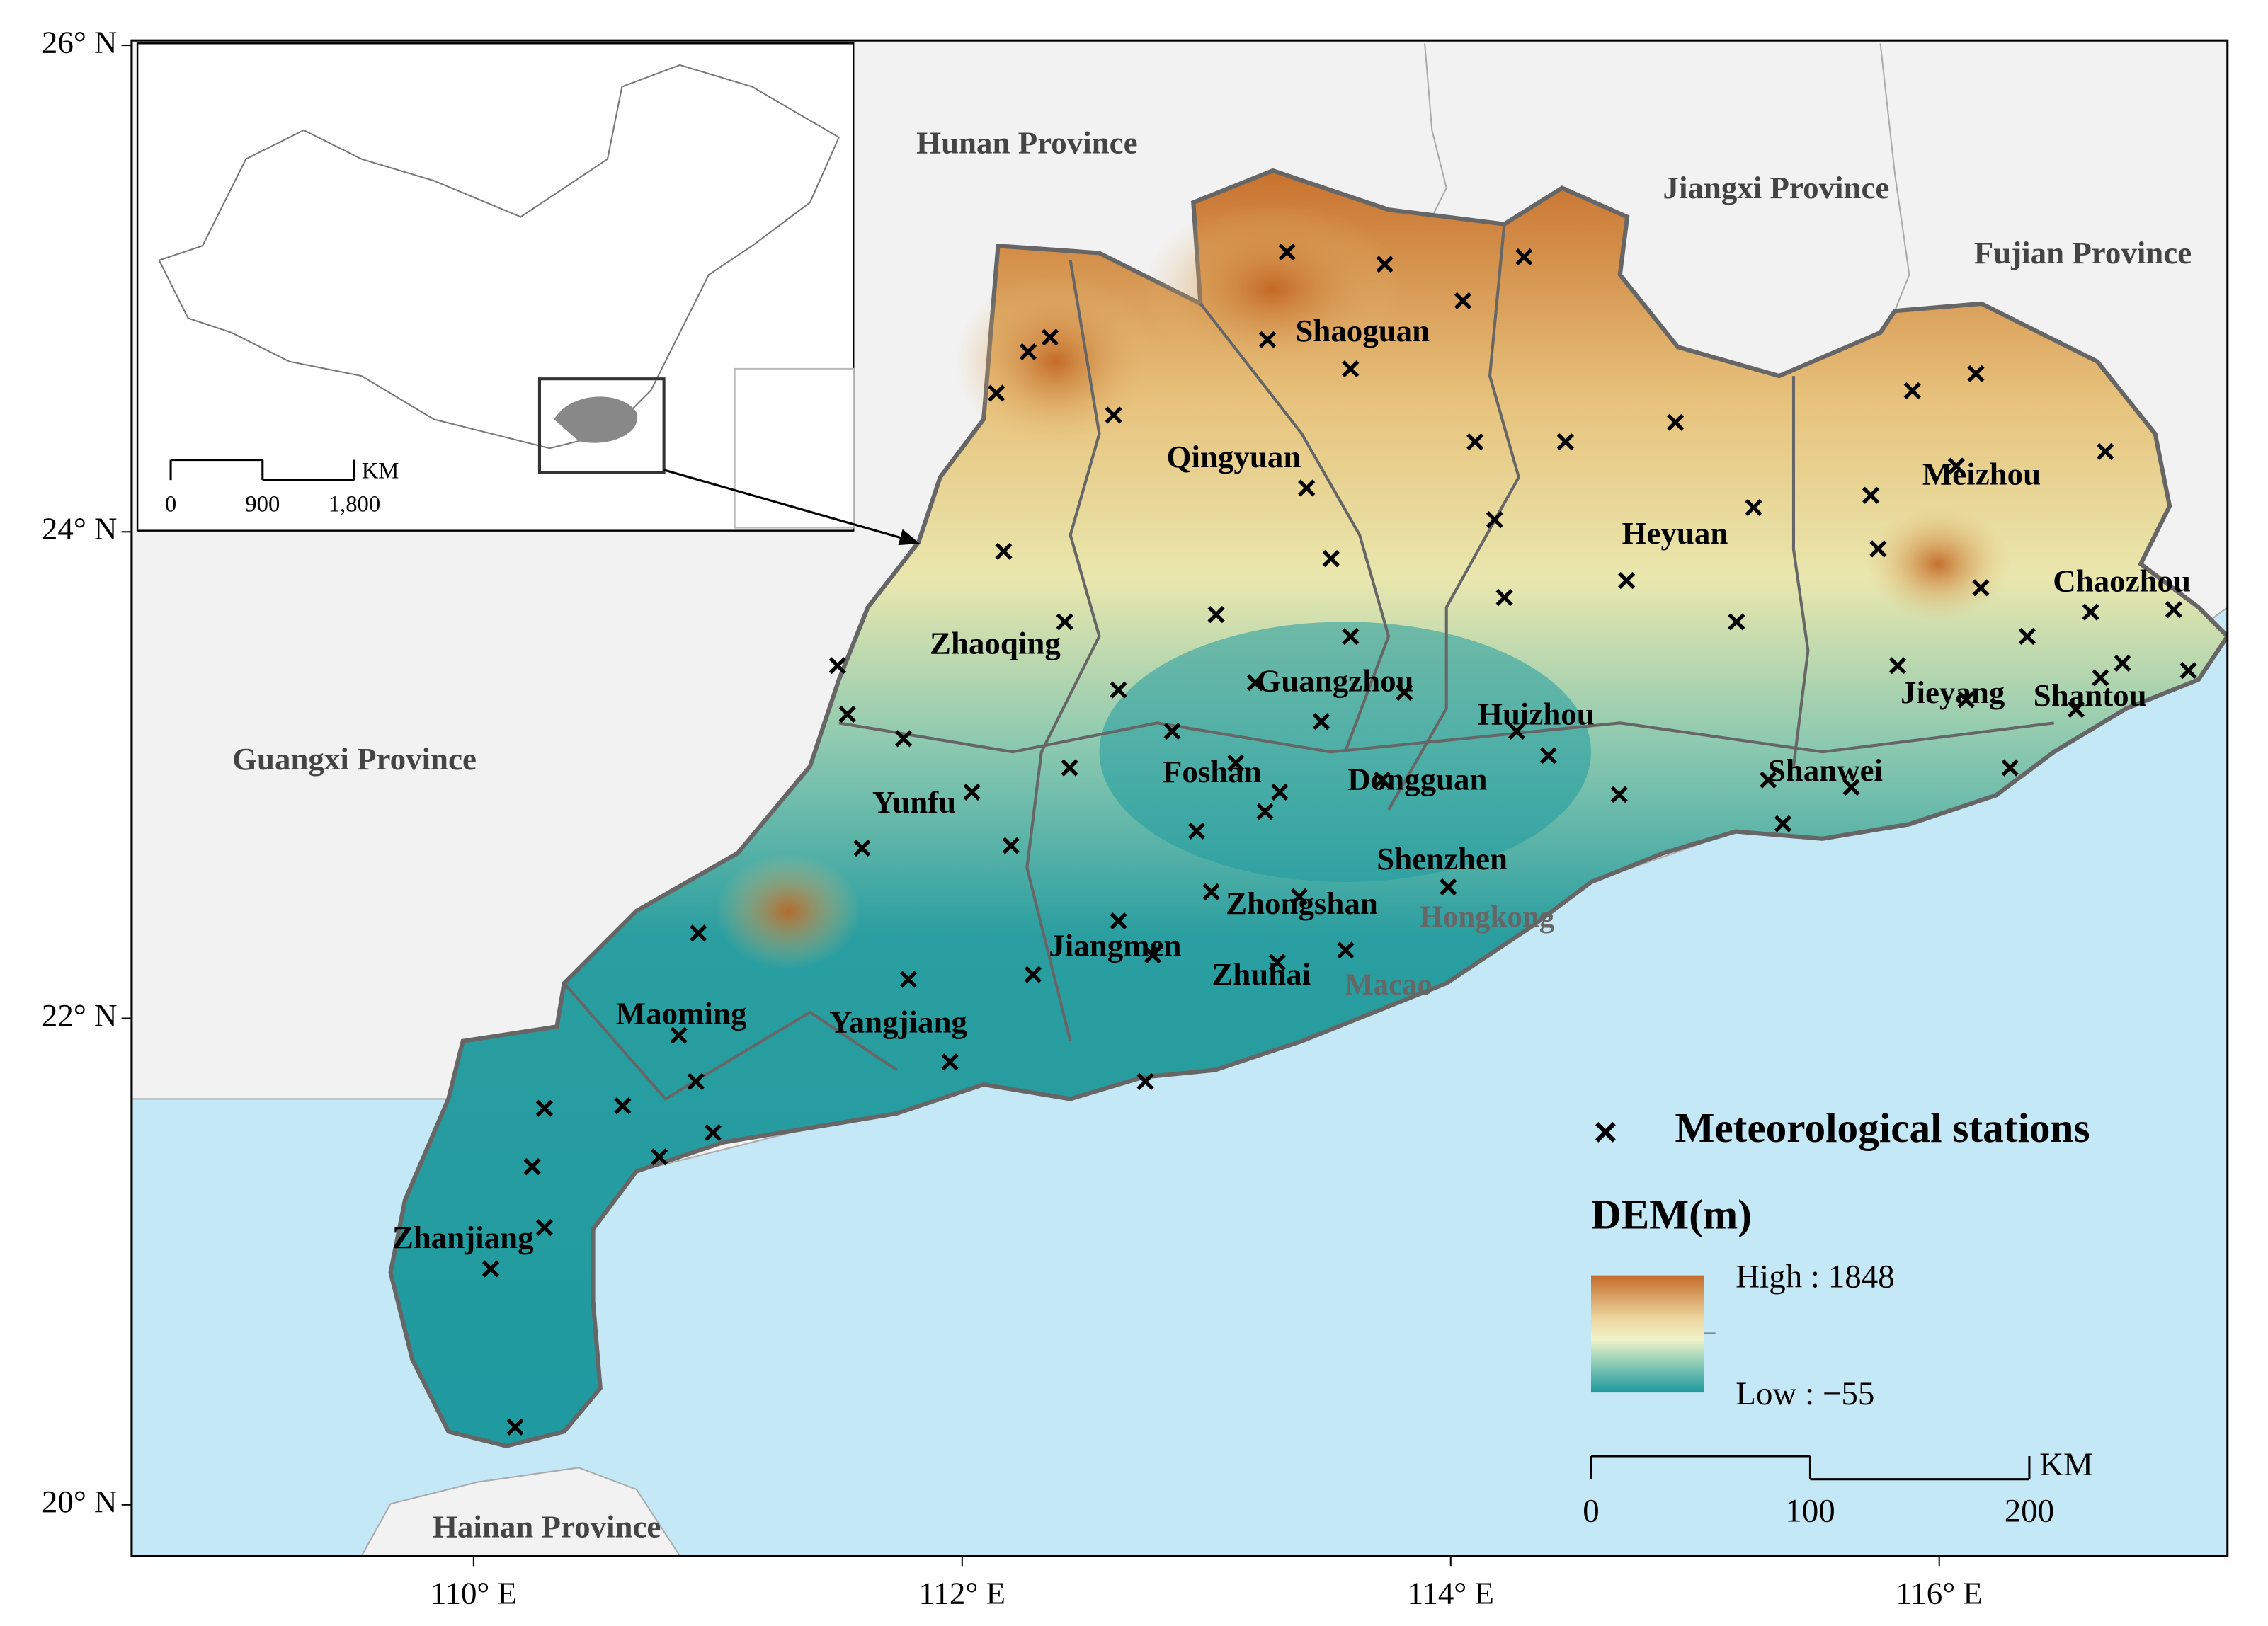  I want to click on province-label: Guangxi Province, so click(354, 759).